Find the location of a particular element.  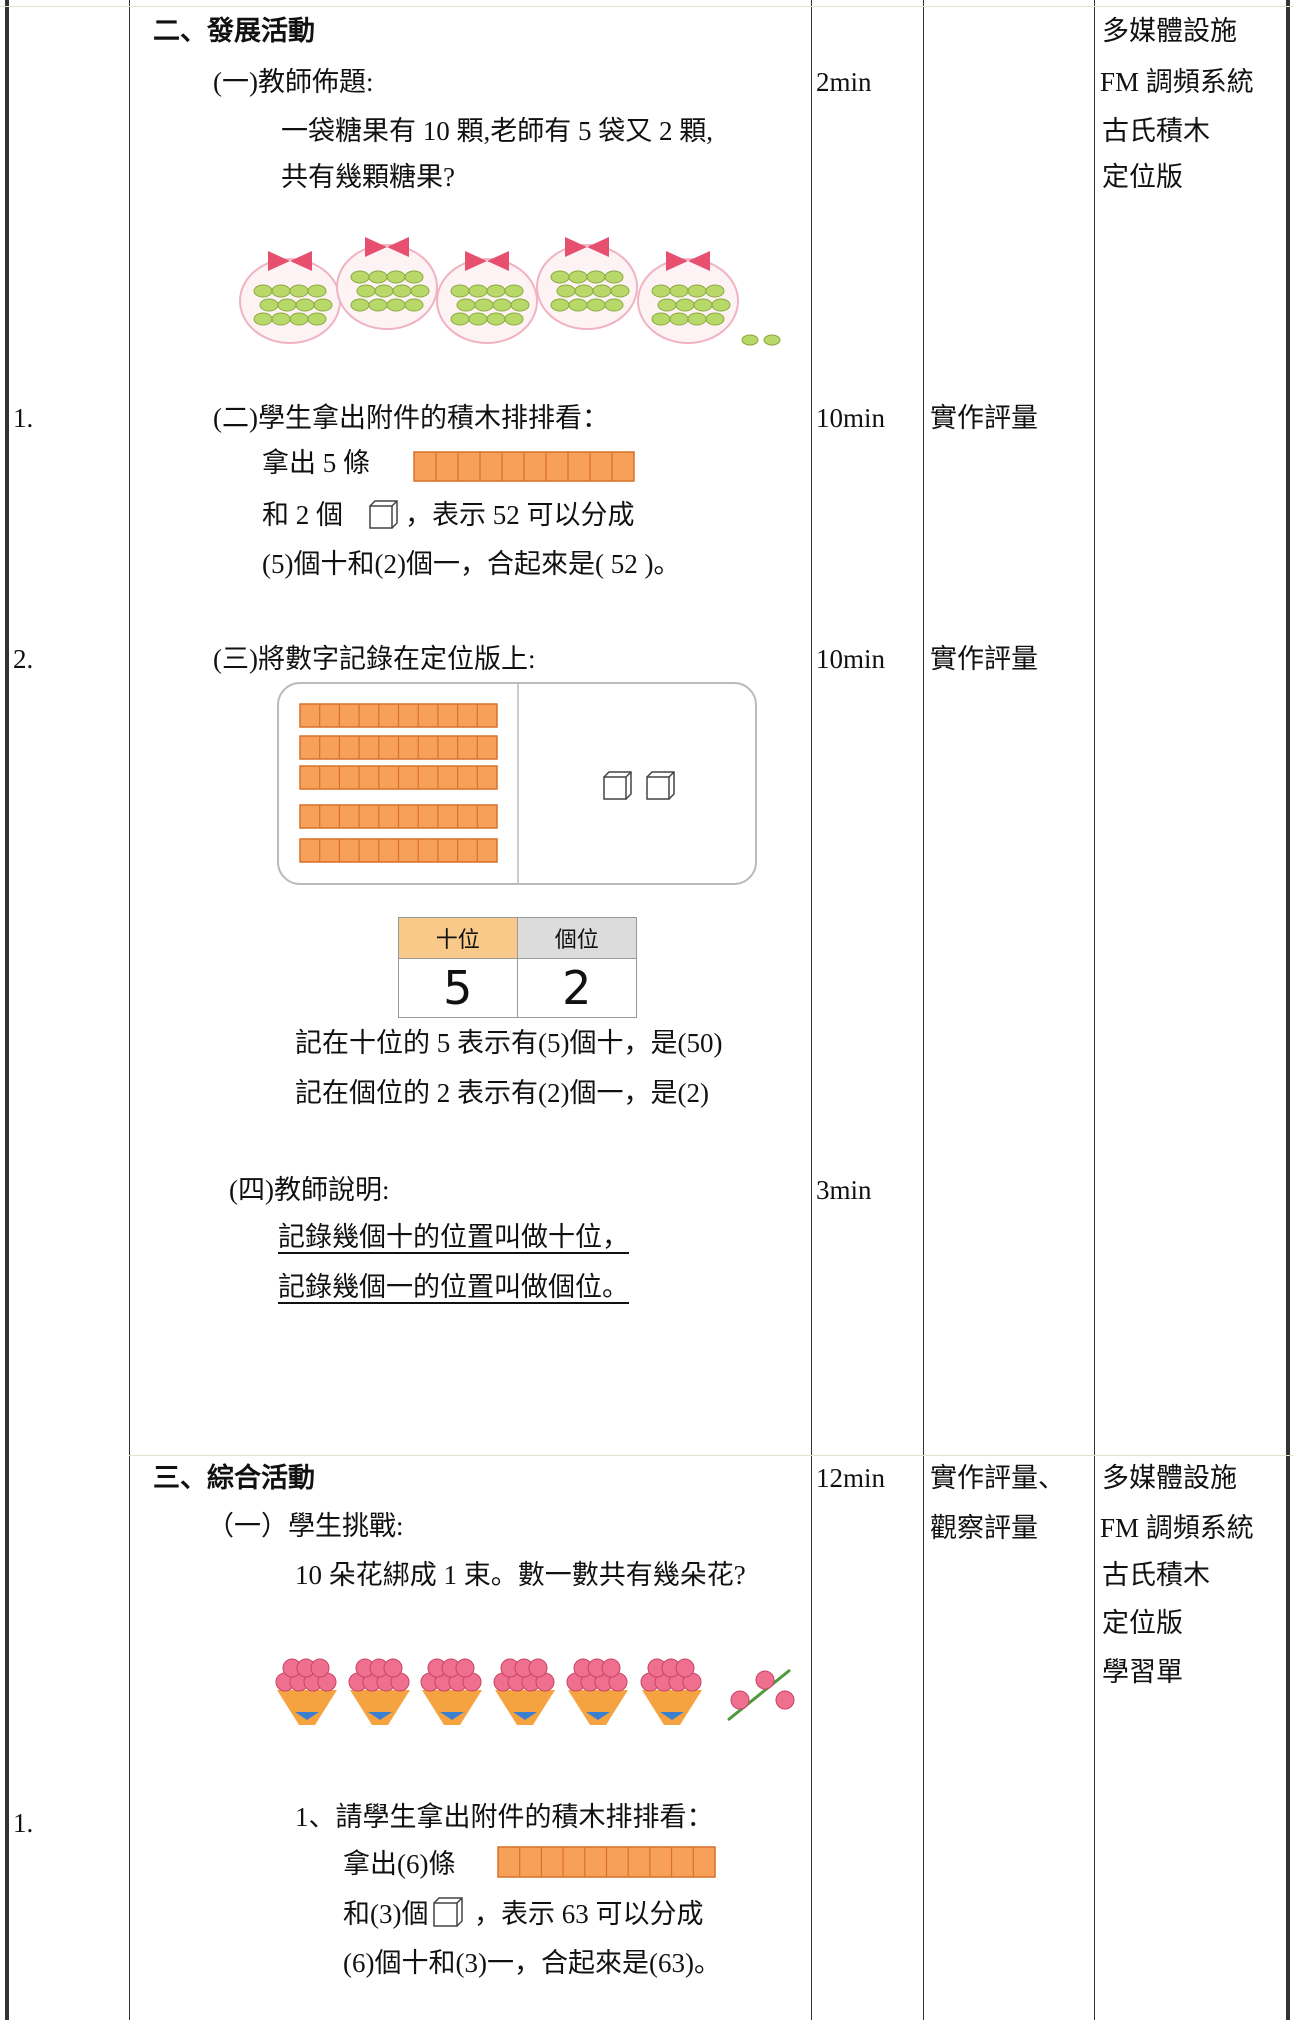

text-line: 記在十位的 5 表示有(5)個十，是(50) is located at coordinates (509, 1043).